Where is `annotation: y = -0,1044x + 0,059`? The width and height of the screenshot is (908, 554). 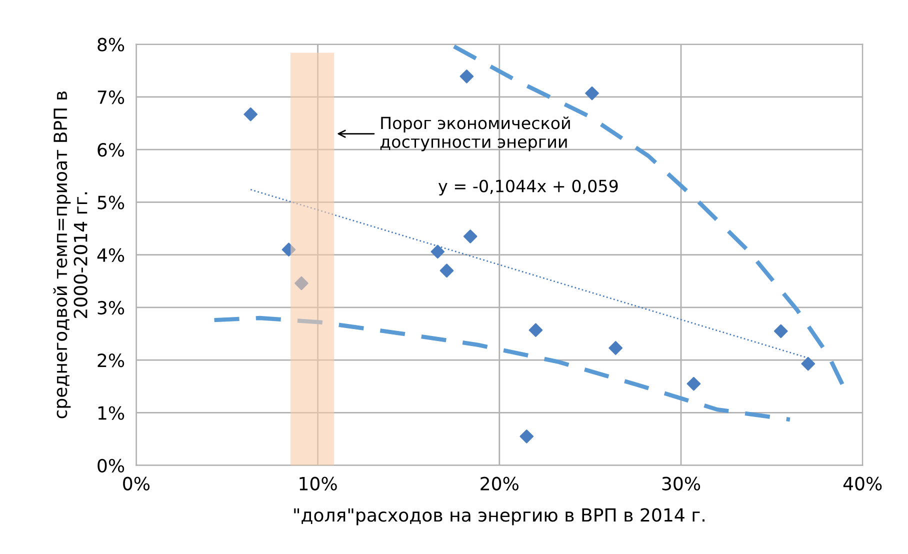
annotation: y = -0,1044x + 0,059 is located at coordinates (528, 188).